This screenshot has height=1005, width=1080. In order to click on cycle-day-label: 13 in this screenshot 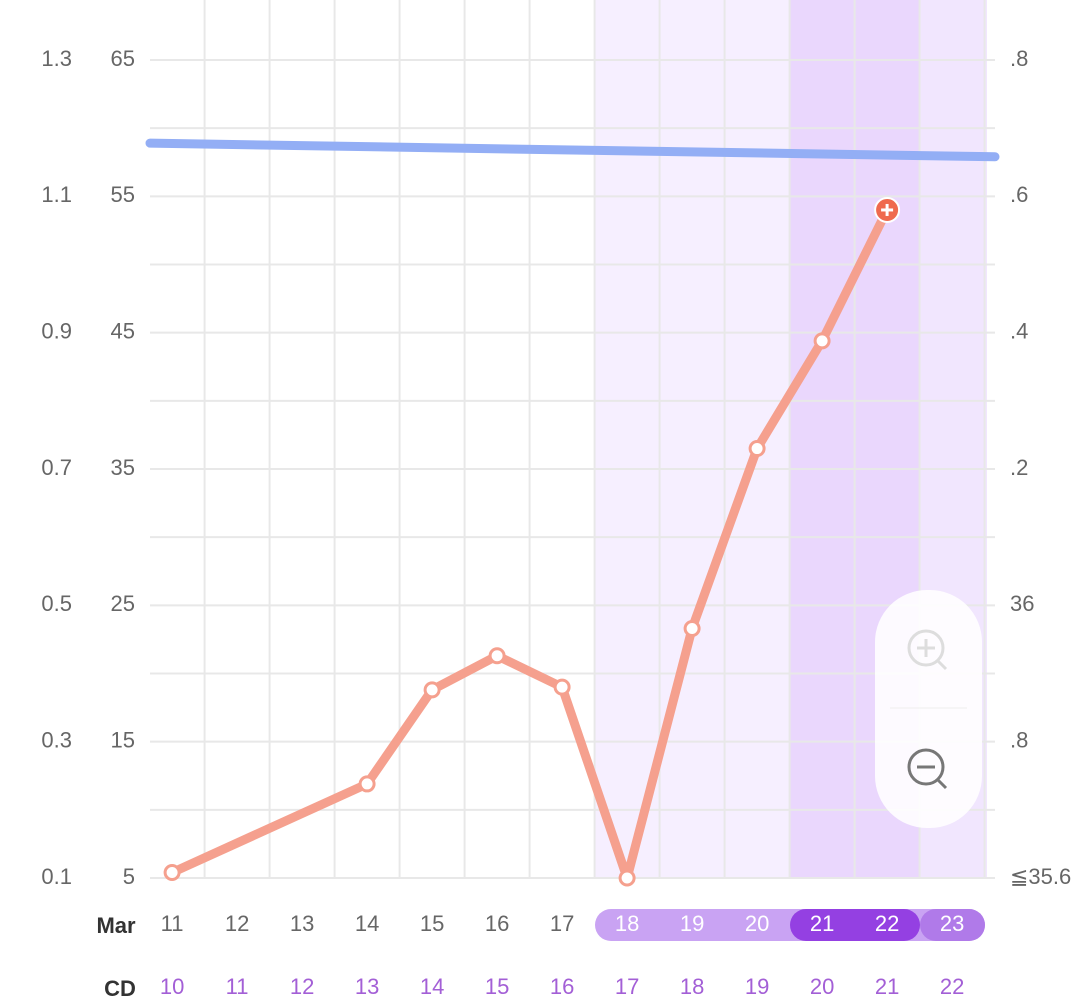, I will do `click(367, 986)`.